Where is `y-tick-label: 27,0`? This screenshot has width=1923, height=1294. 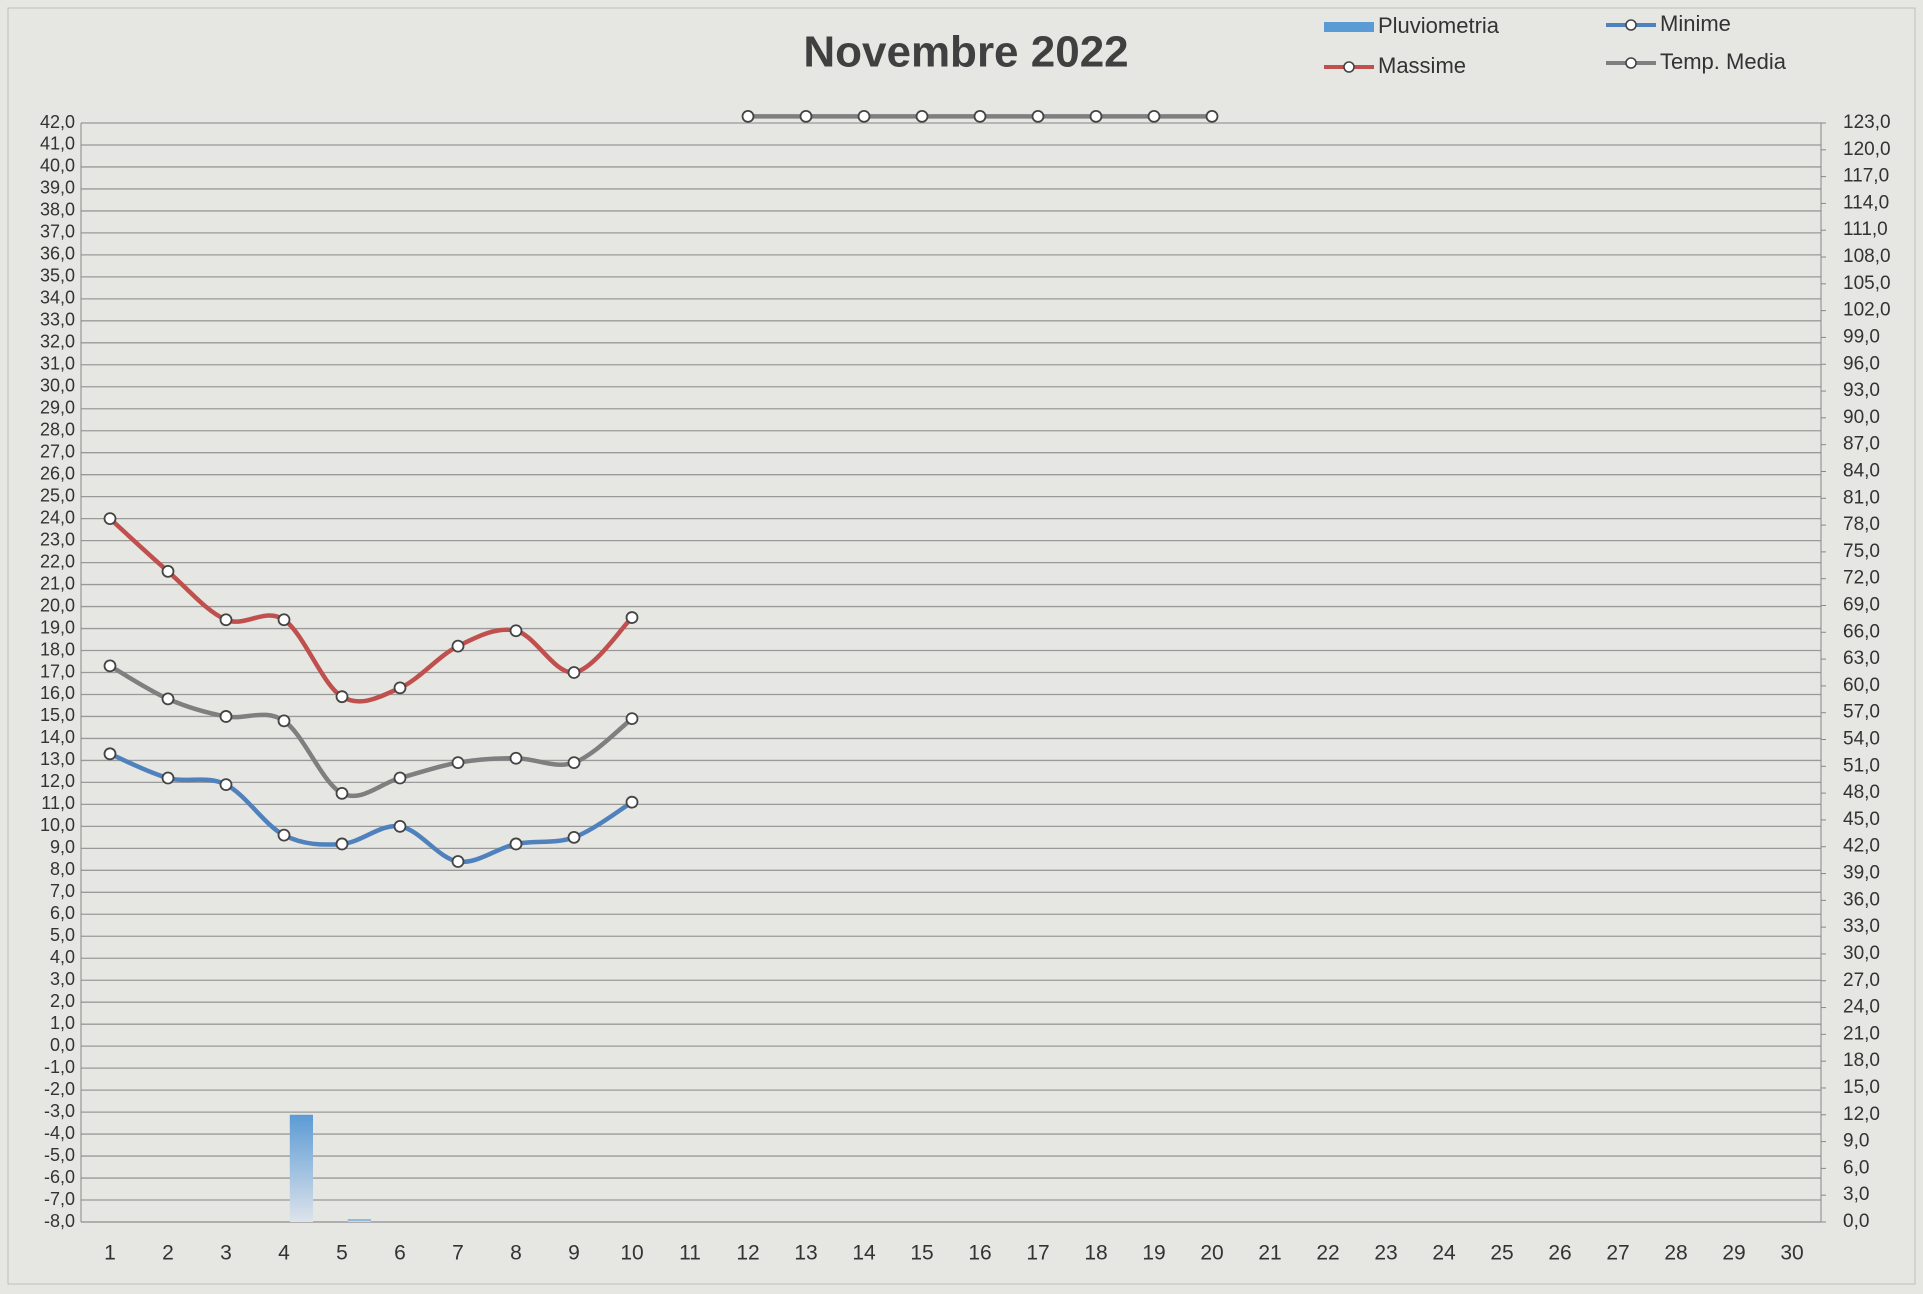
y-tick-label: 27,0 is located at coordinates (57, 451).